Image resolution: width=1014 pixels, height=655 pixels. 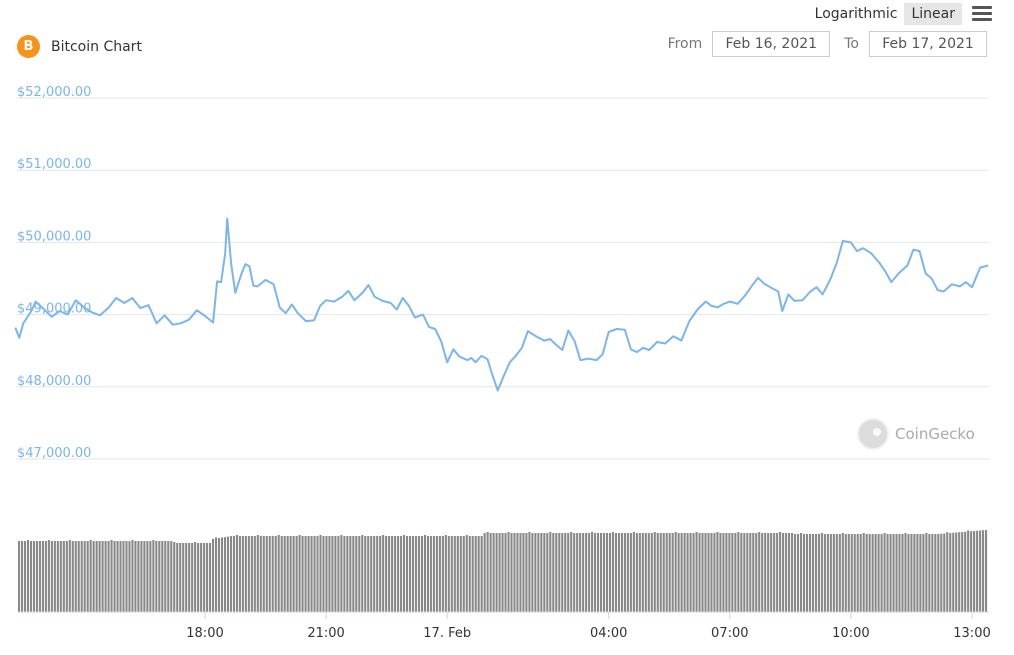 I want to click on x-tick-label: 07:00, so click(x=729, y=633).